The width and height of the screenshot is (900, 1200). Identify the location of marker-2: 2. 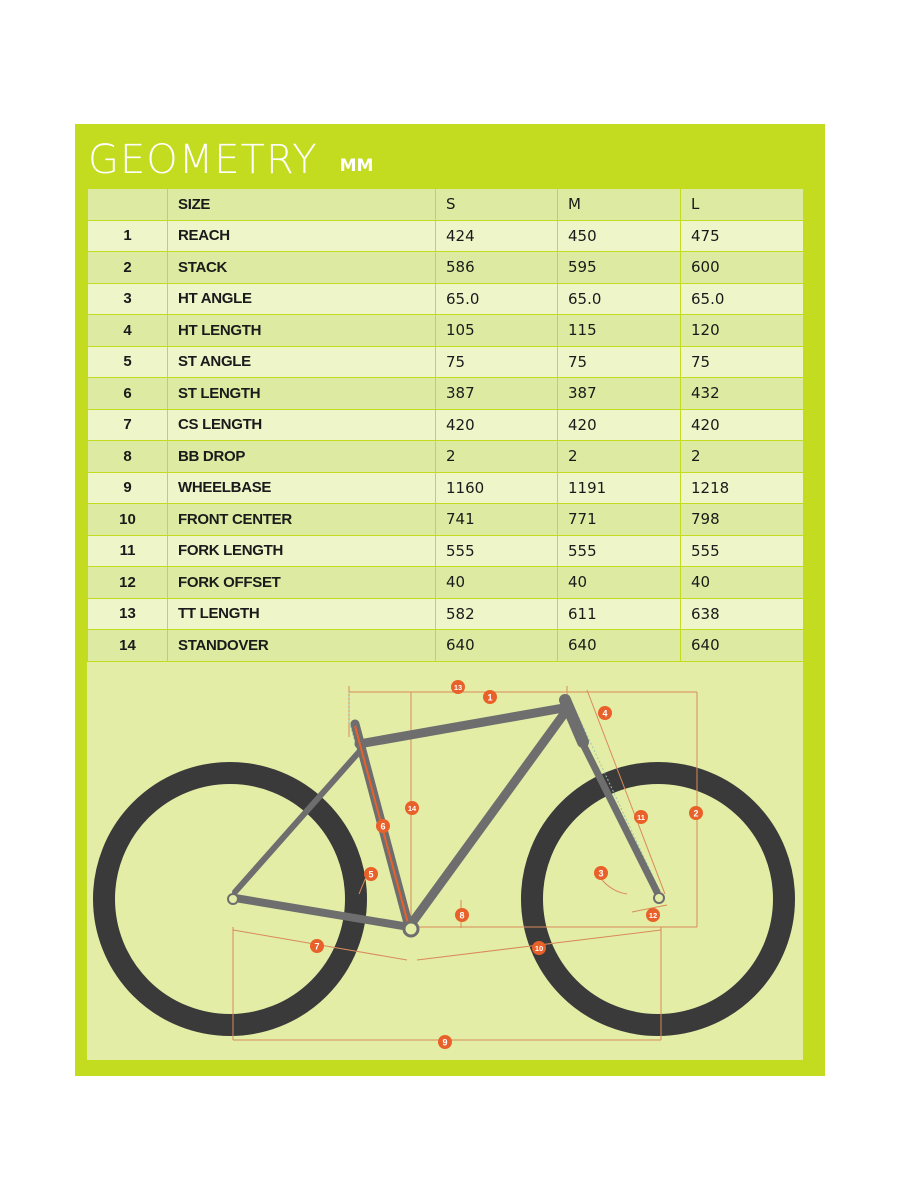
(696, 813).